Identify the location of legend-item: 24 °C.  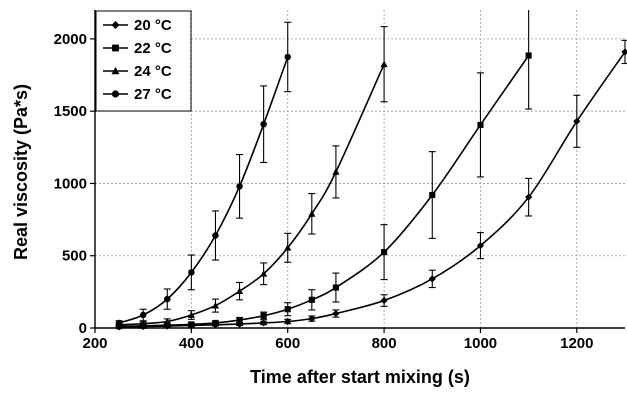
(137, 71).